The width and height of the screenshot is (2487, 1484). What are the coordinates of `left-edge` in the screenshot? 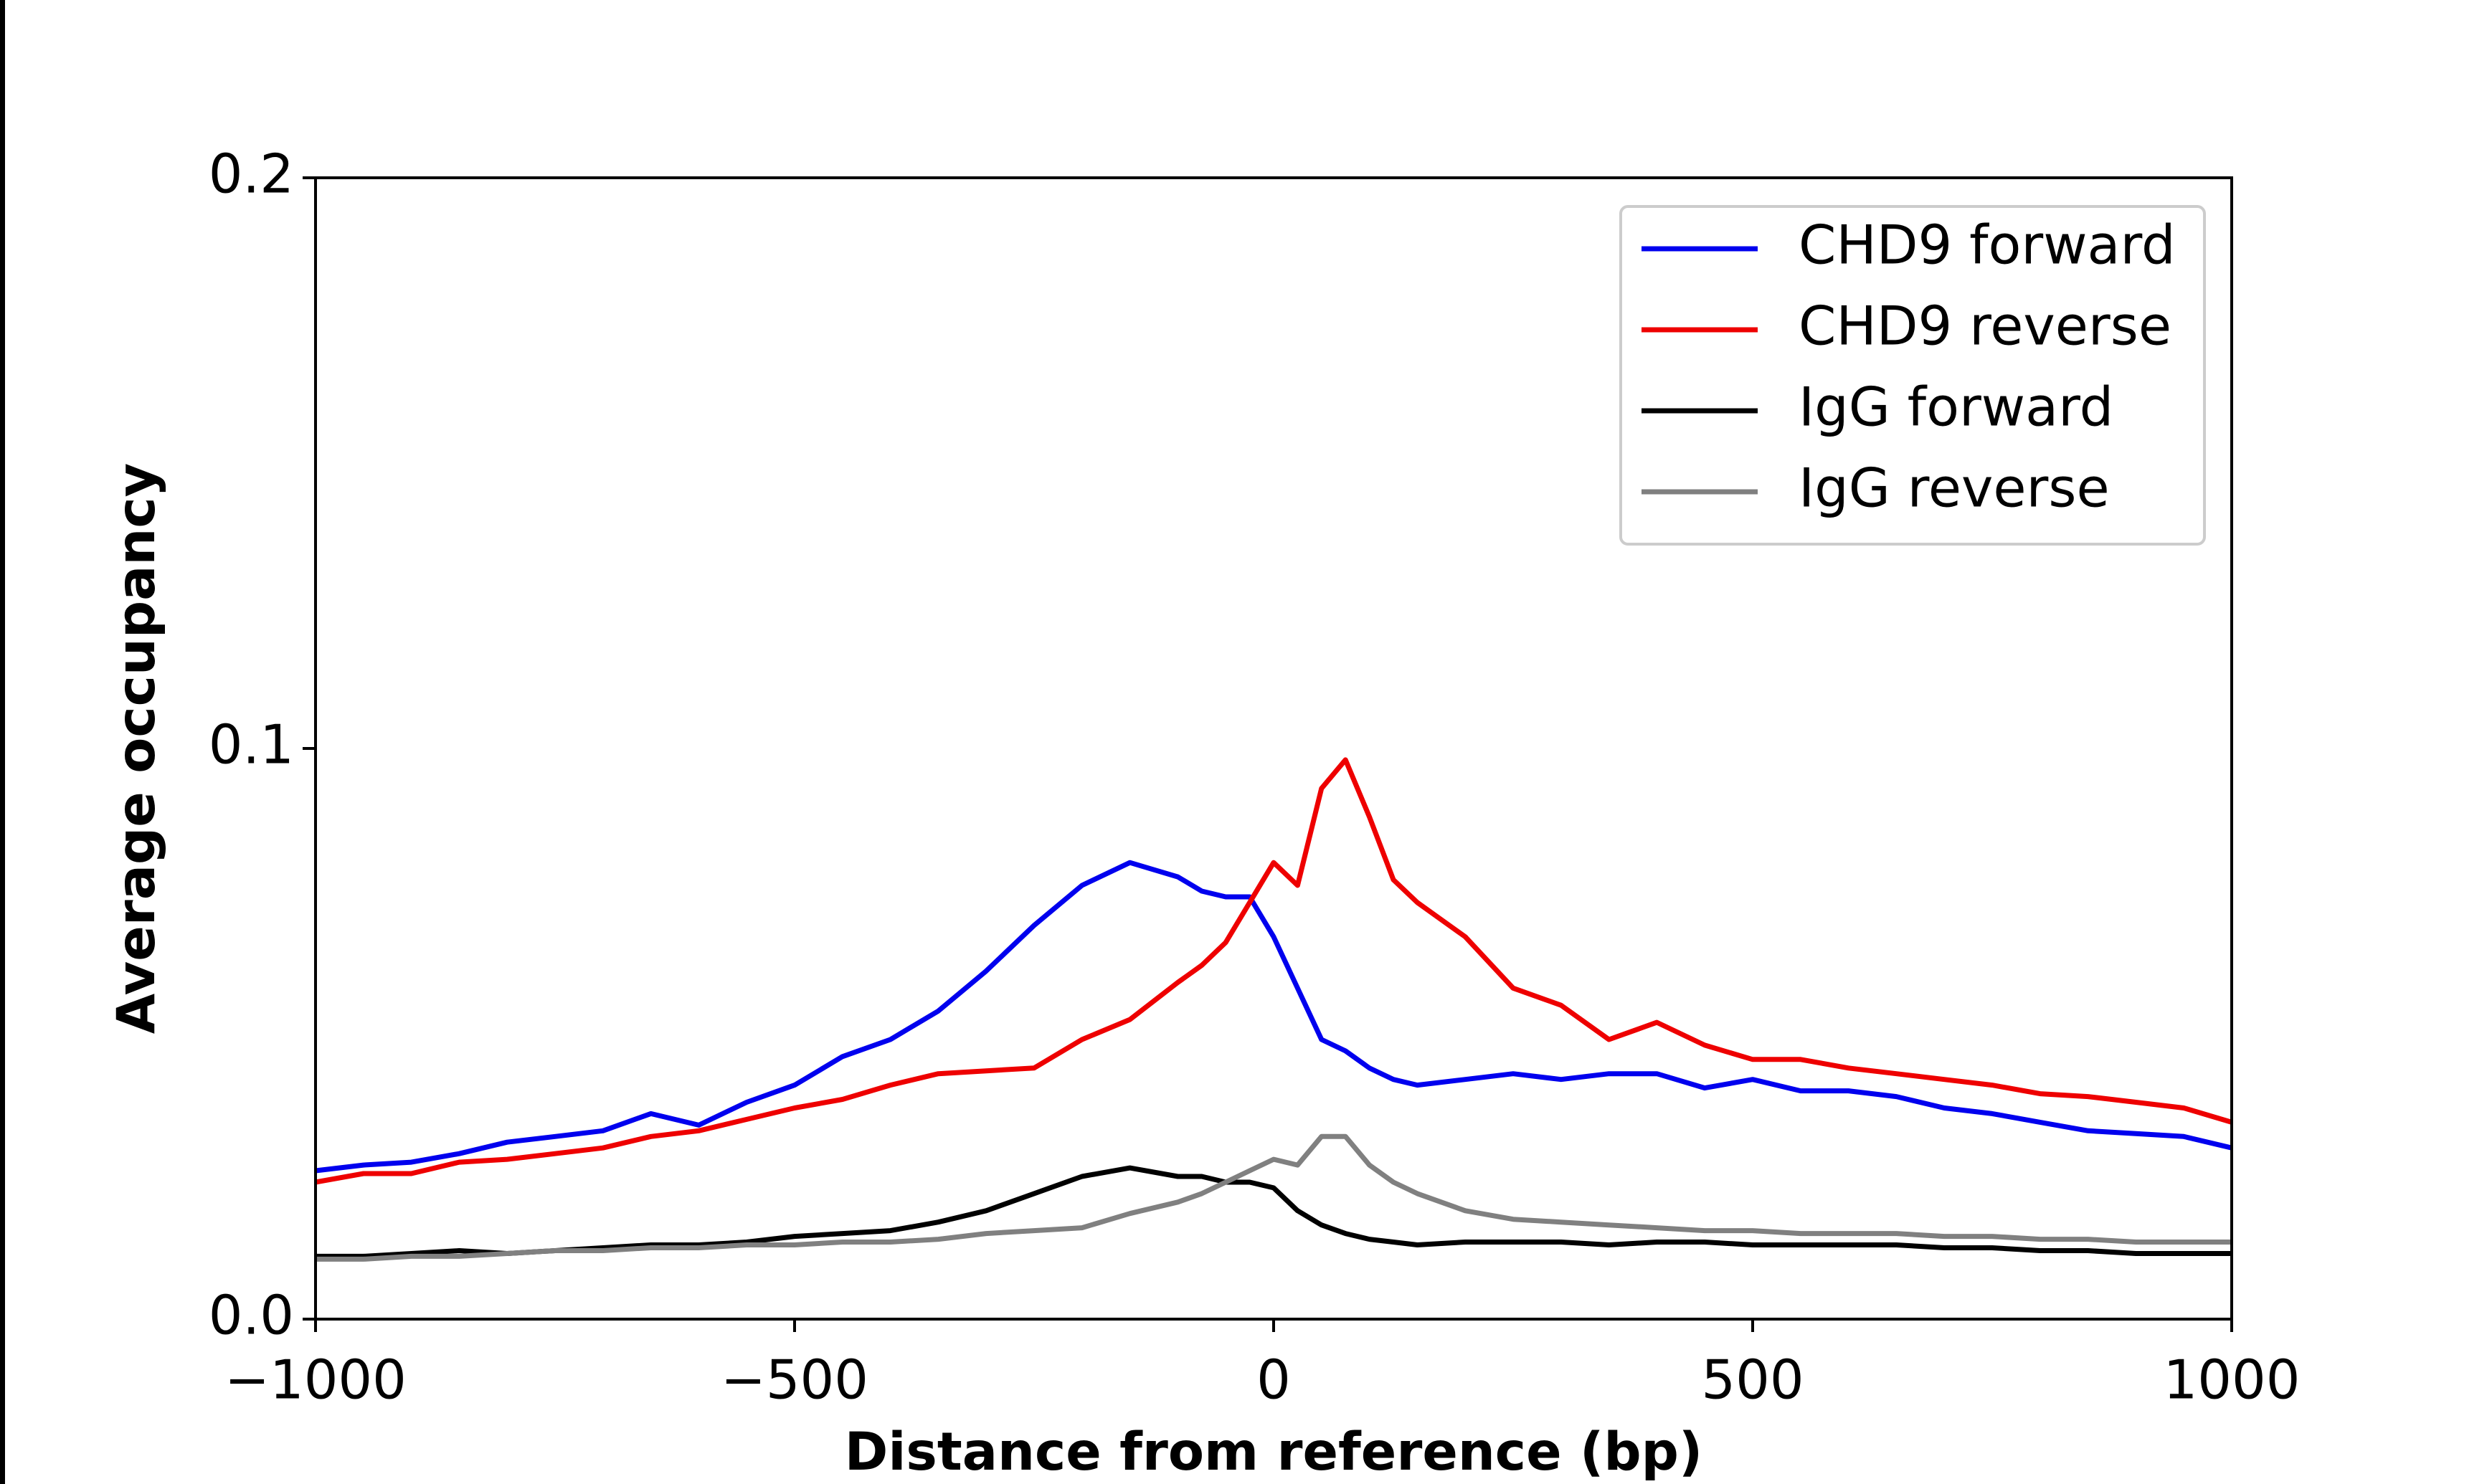 It's located at (3, 742).